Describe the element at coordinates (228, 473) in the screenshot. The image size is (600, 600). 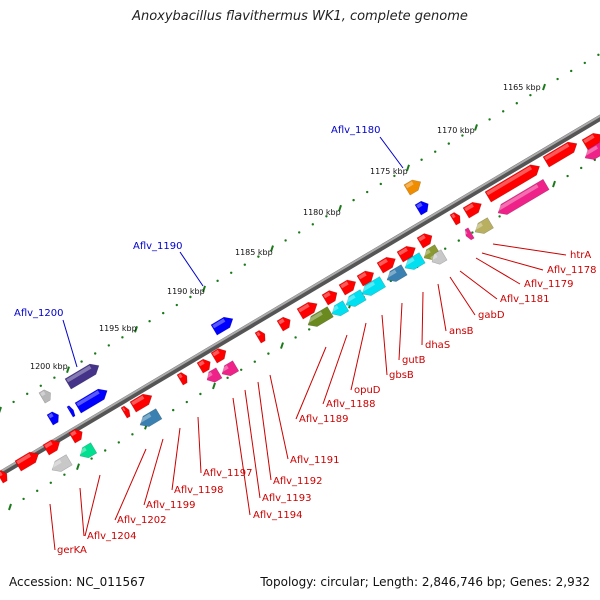
I see `label-aflv-1197: Aflv_1197` at that location.